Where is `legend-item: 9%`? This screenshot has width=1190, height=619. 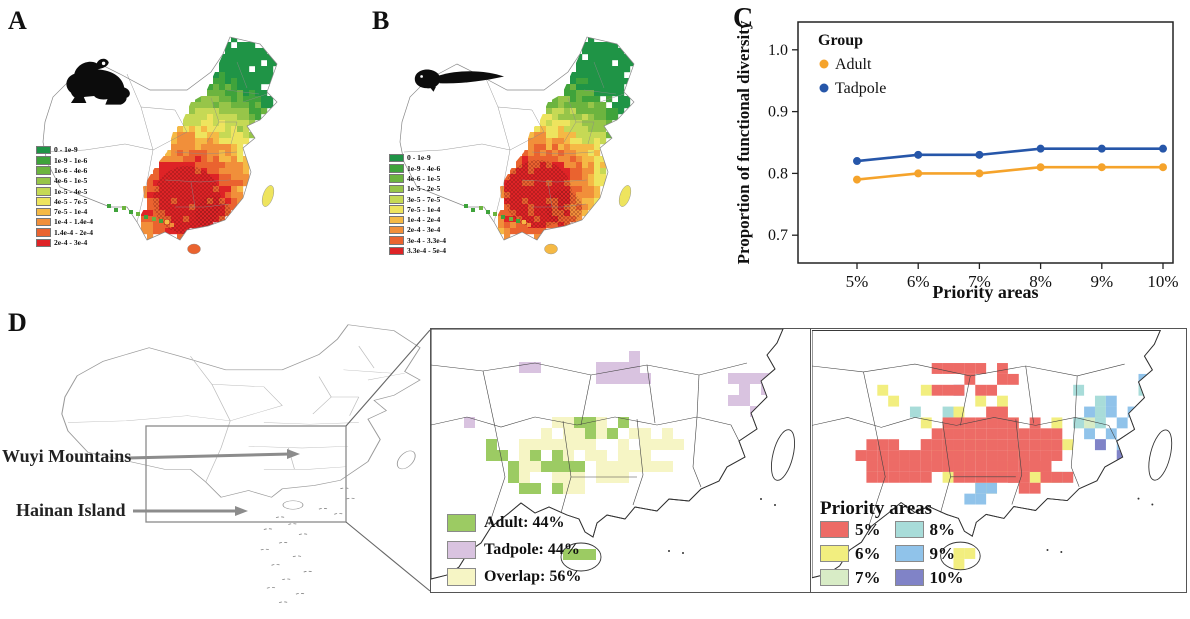 legend-item: 9% is located at coordinates (929, 553).